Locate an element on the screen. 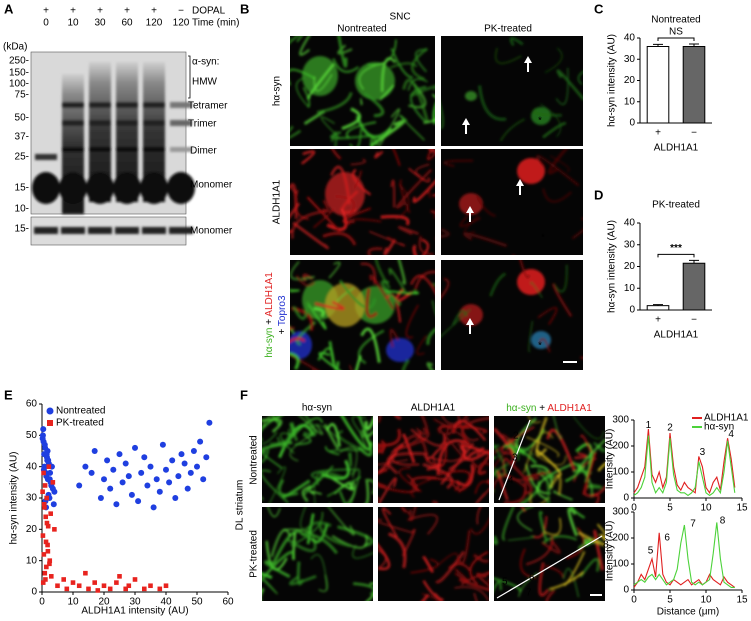  region-label: DL striatum is located at coordinates (240, 505).